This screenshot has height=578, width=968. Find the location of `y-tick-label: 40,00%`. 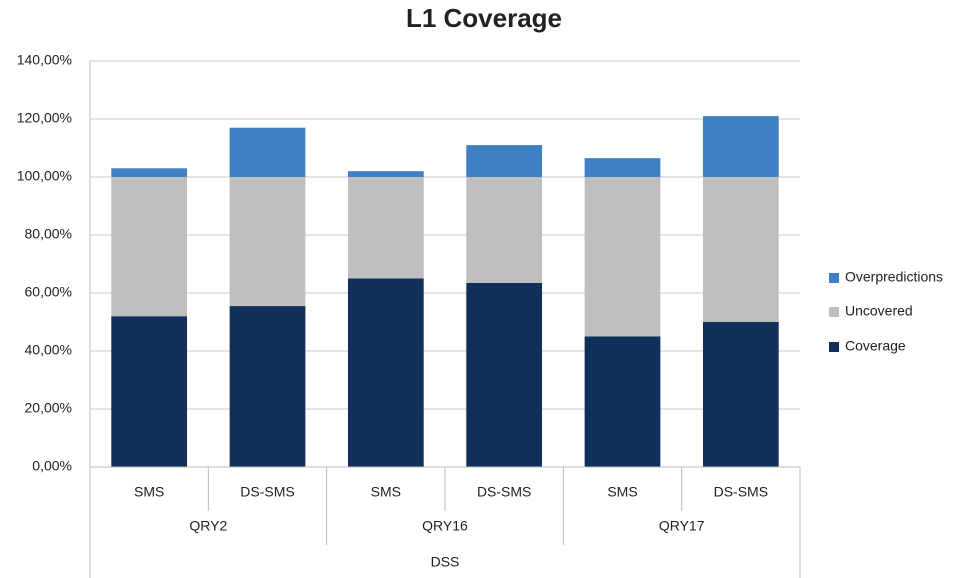

y-tick-label: 40,00% is located at coordinates (48, 350).